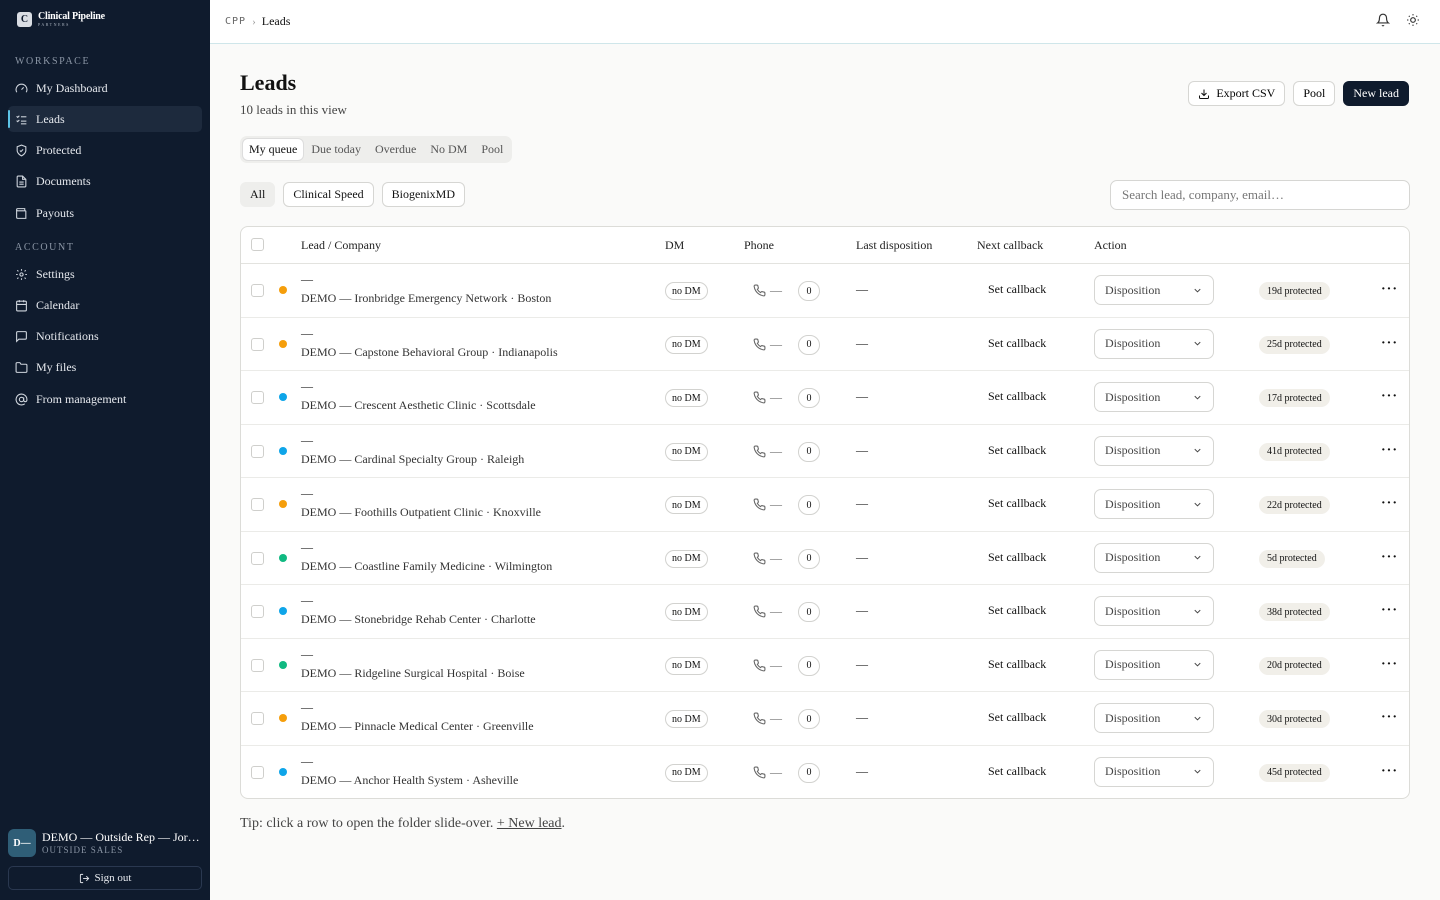 This screenshot has width=1440, height=900. I want to click on account-section-label: ACCOUNT, so click(45, 247).